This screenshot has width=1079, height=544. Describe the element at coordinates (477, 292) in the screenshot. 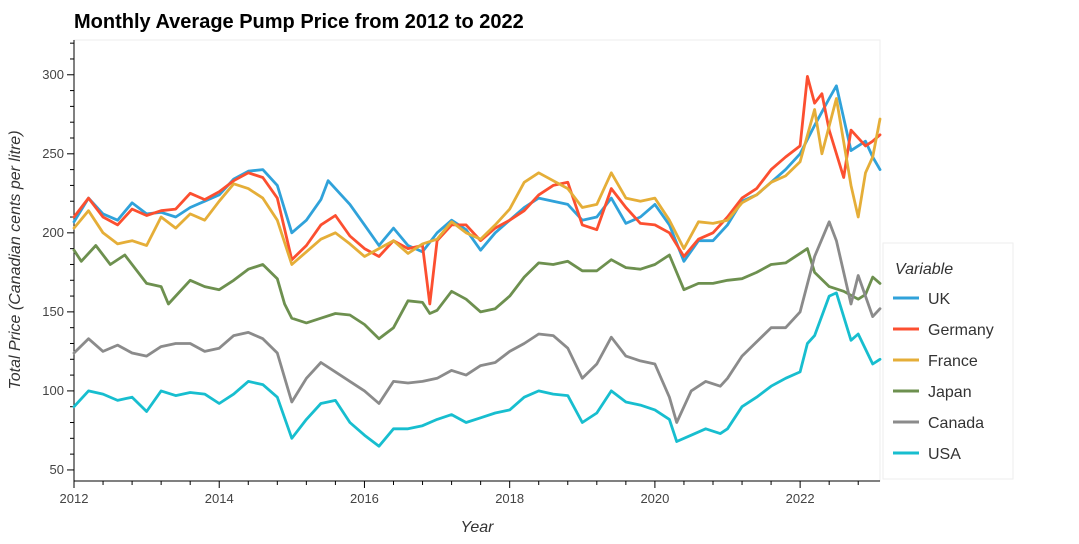

I see `series-line-japan` at that location.